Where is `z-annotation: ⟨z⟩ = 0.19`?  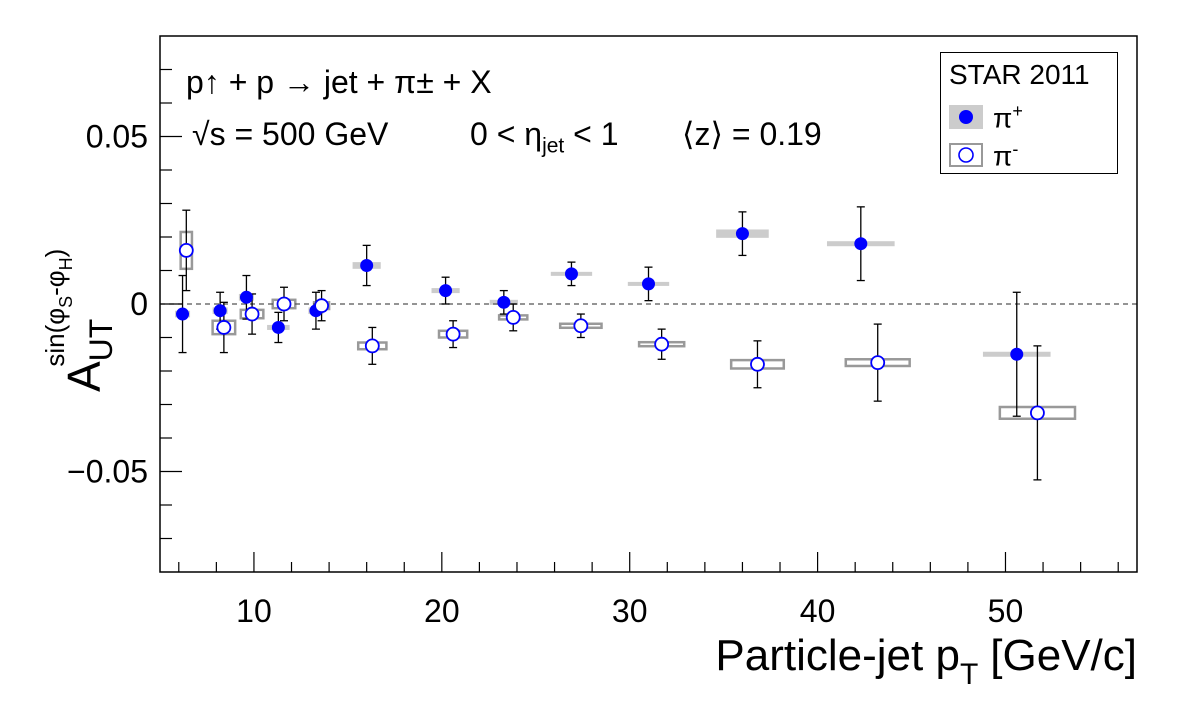
z-annotation: ⟨z⟩ = 0.19 is located at coordinates (752, 134).